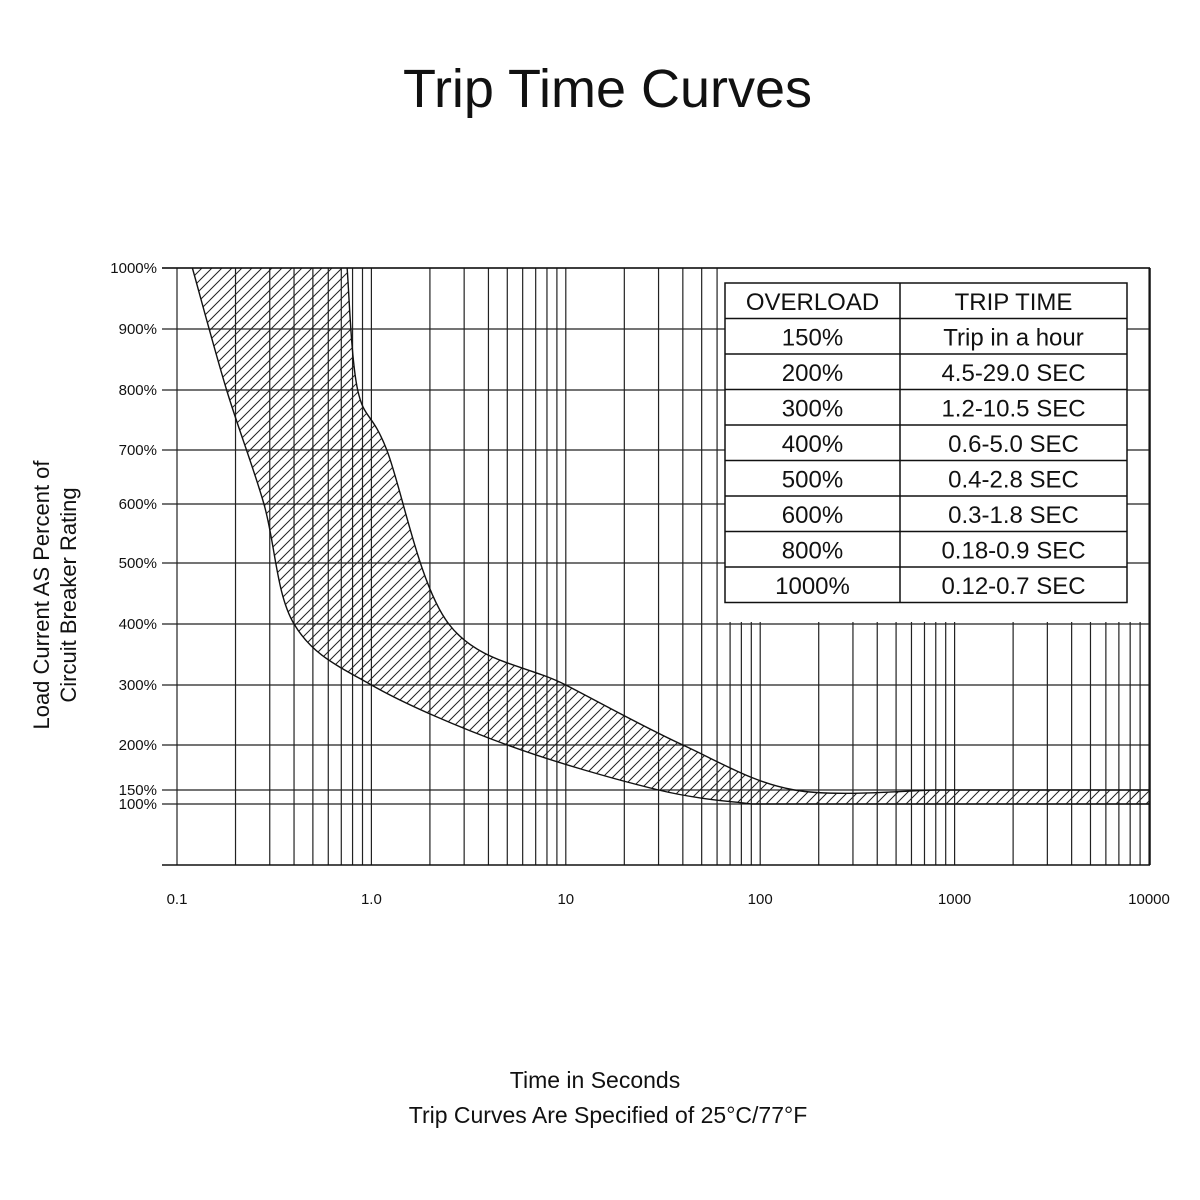  I want to click on x-axis-label: Time in Seconds, so click(595, 1080).